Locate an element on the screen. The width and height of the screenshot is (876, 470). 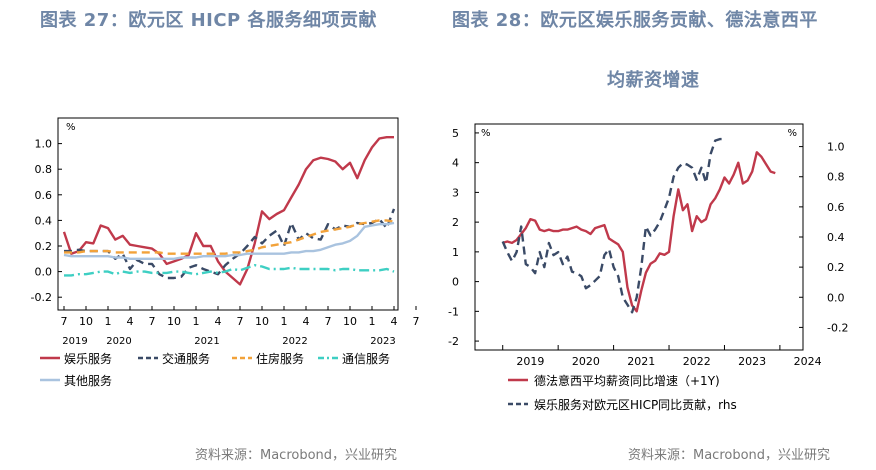
x-year-label: 2023 is located at coordinates (382, 341).